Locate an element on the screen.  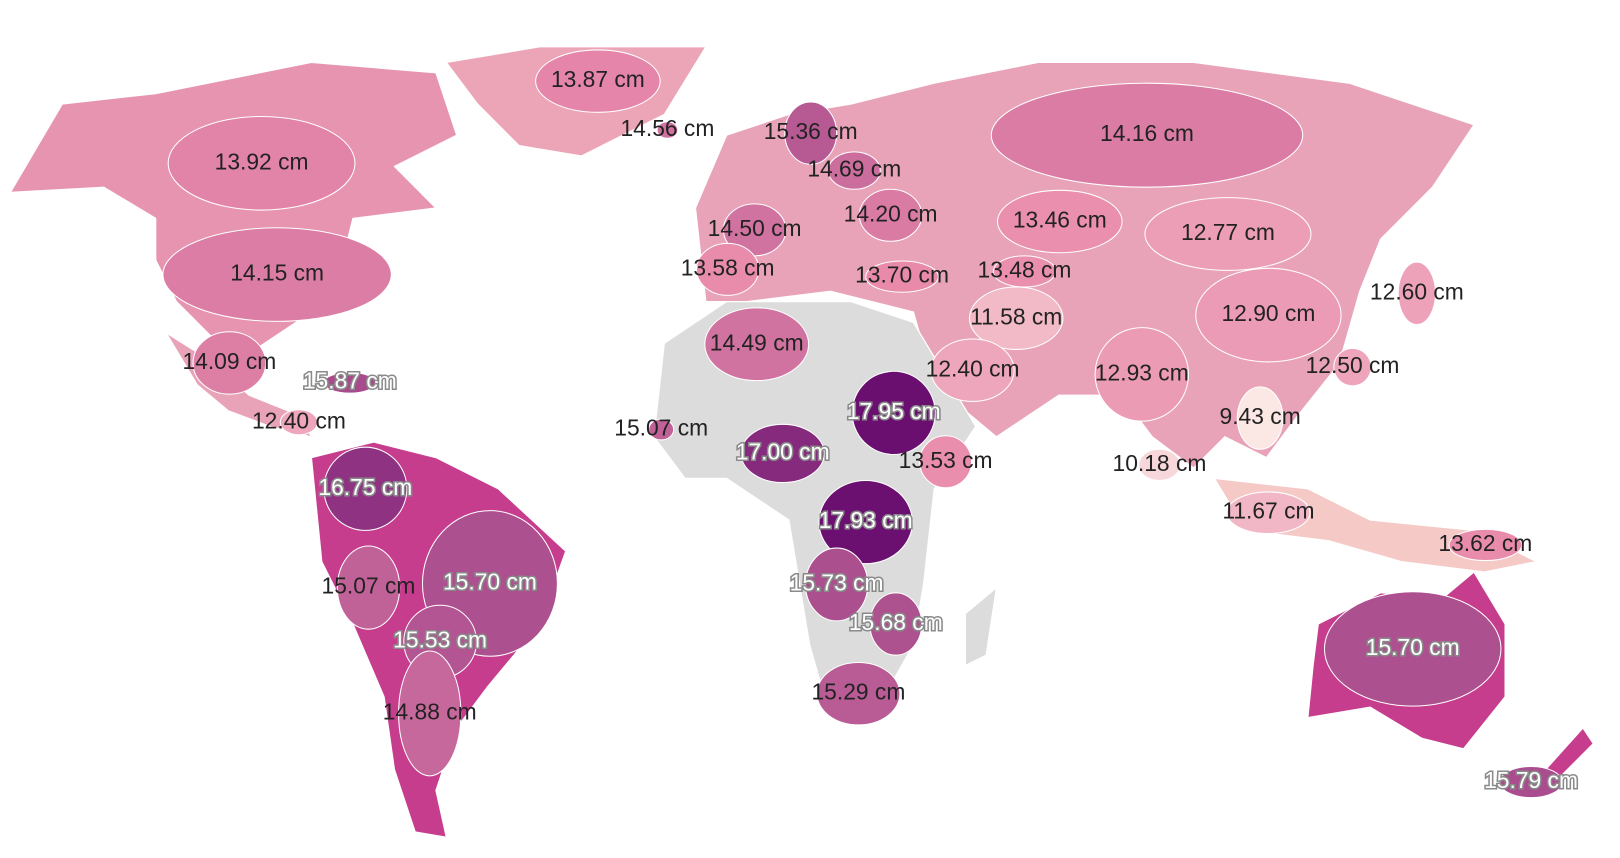
value-label: 13.87 cm is located at coordinates (598, 79).